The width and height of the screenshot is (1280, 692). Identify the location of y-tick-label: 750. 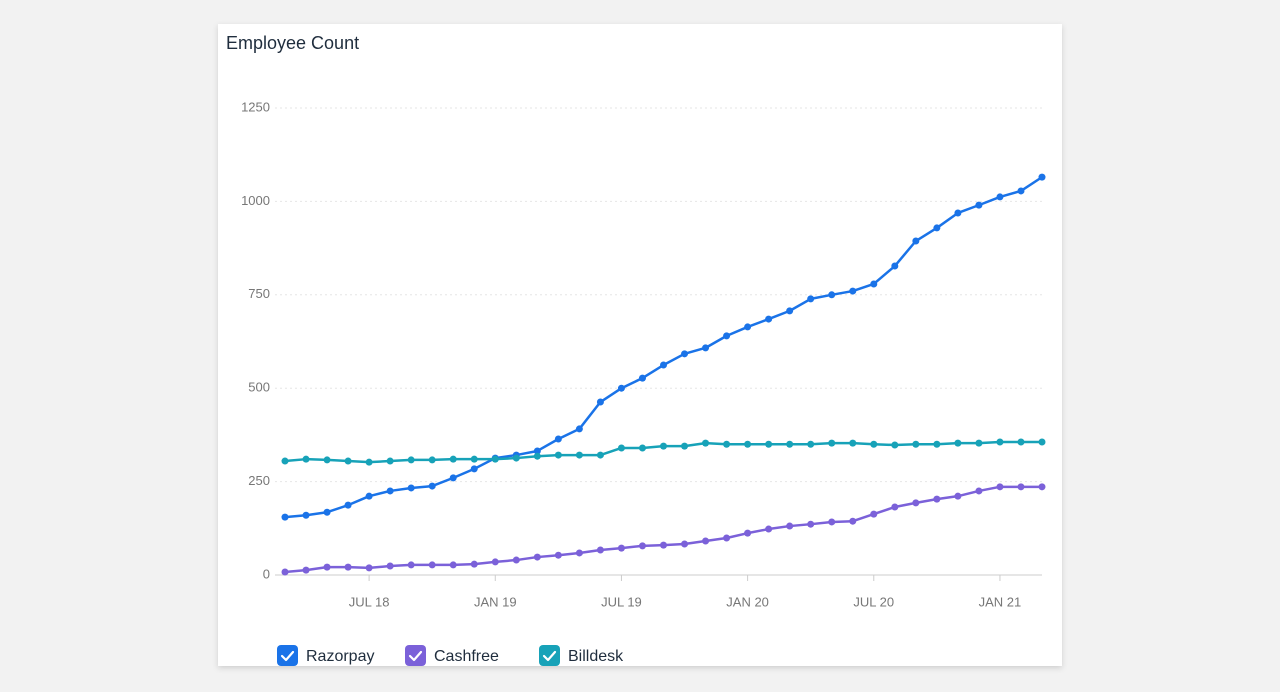
(259, 293).